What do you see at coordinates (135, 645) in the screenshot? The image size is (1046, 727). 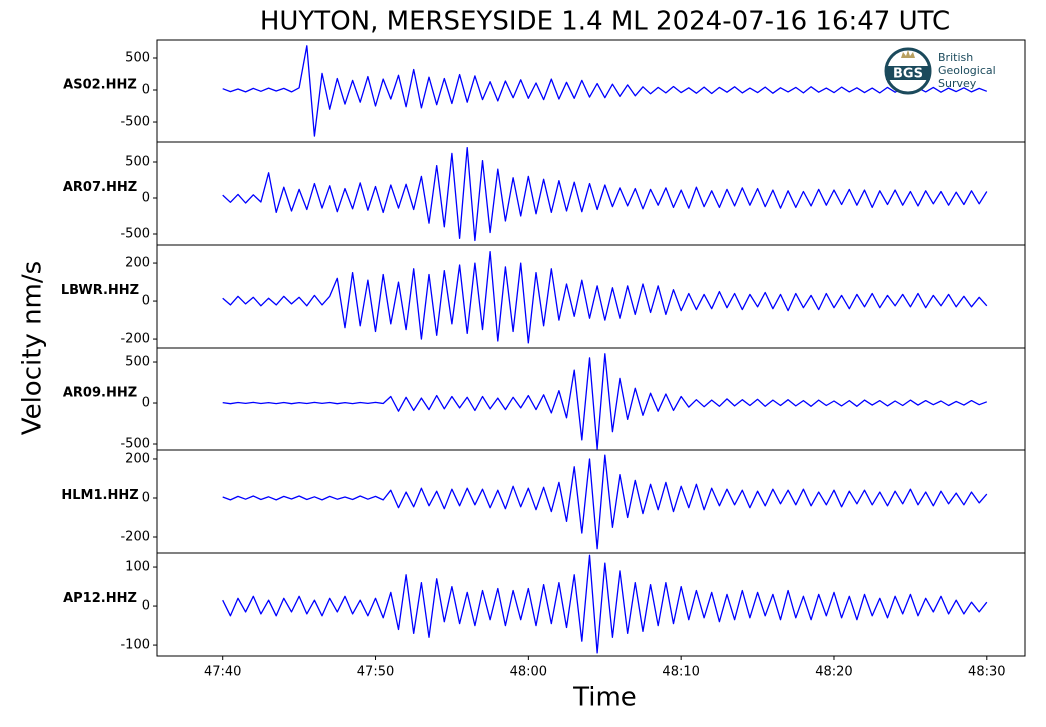 I see `y-tick-label: -100` at bounding box center [135, 645].